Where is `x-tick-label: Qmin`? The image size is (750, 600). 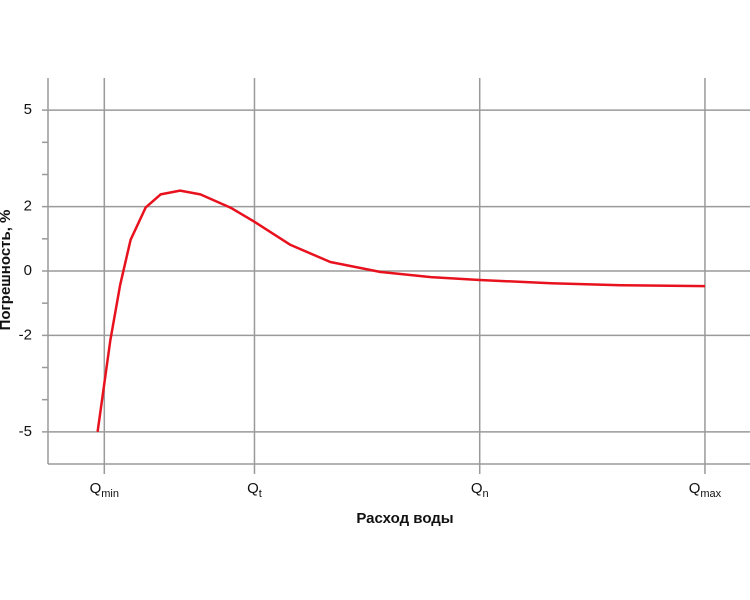
x-tick-label: Qmin is located at coordinates (104, 490).